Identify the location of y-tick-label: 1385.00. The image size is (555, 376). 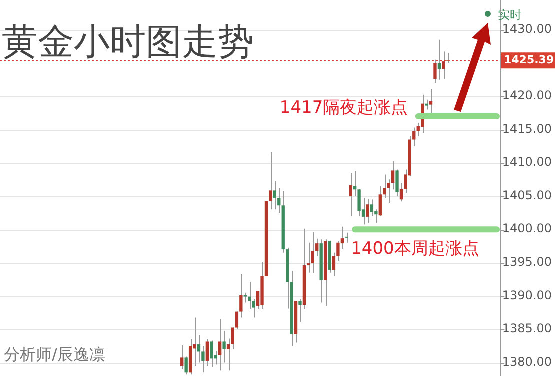
(527, 329).